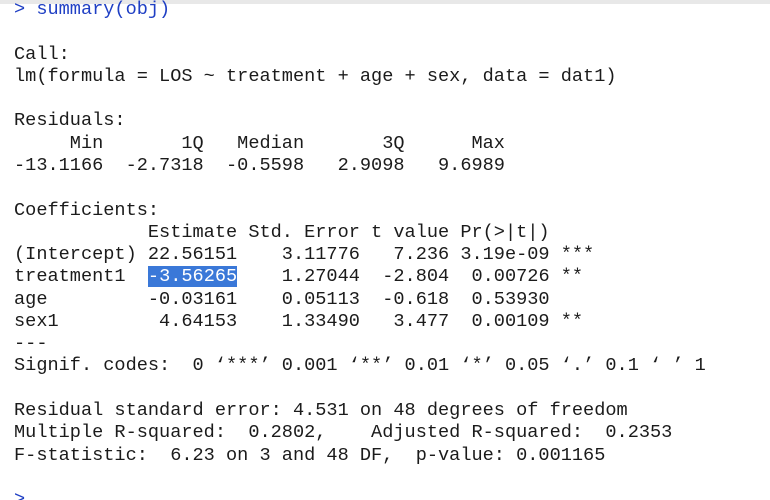  Describe the element at coordinates (192, 277) in the screenshot. I see `selected-estimate: -3.56265` at that location.